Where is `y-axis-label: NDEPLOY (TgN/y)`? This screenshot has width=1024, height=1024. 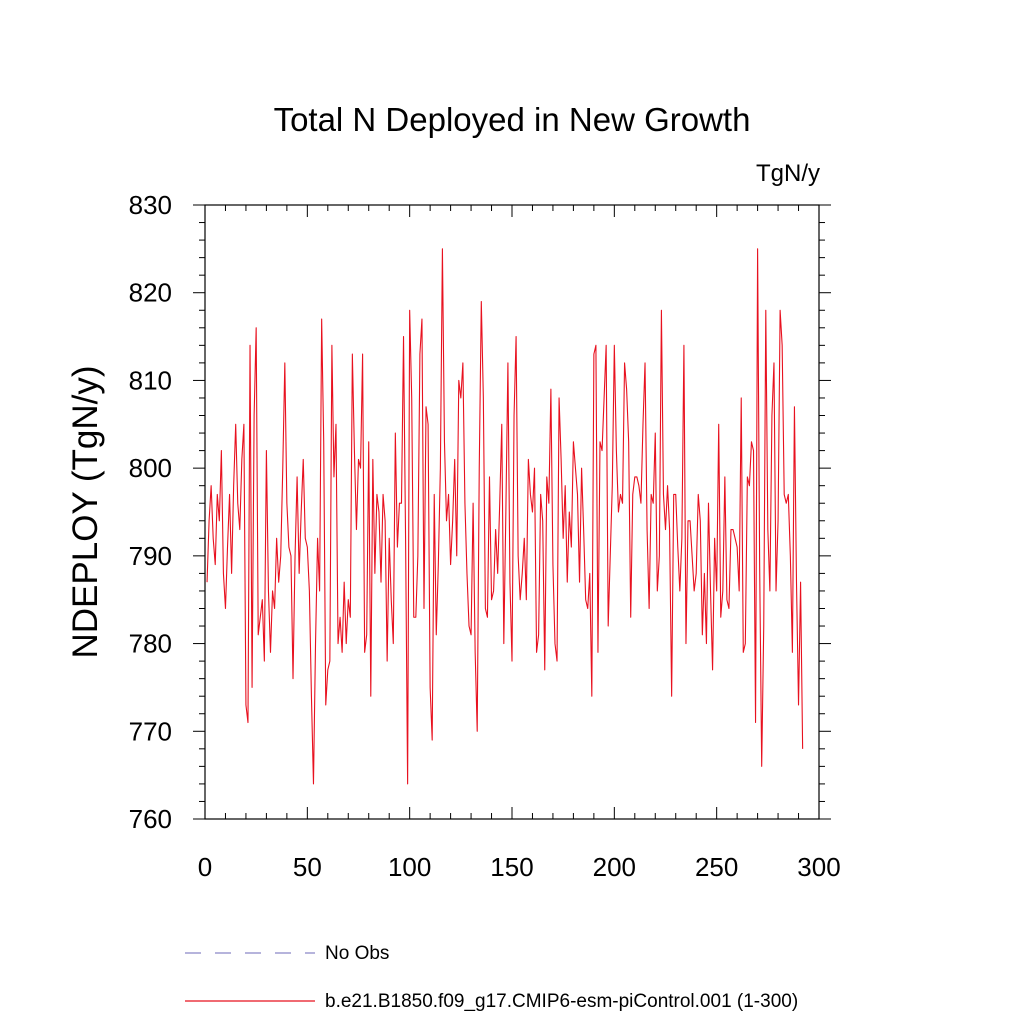 y-axis-label: NDEPLOY (TgN/y) is located at coordinates (85, 511).